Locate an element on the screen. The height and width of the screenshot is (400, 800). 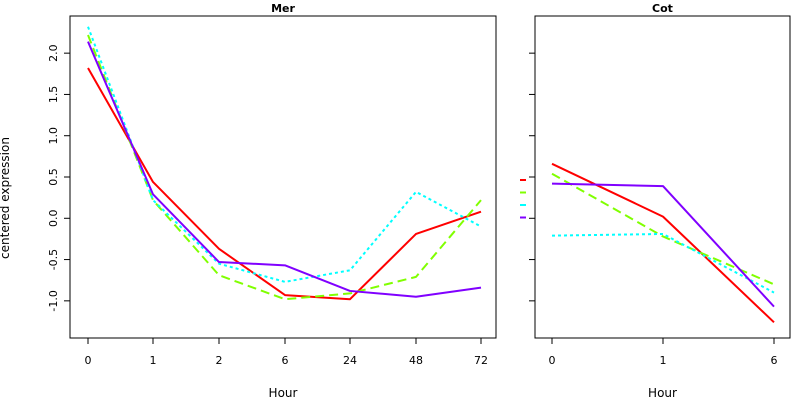
y-tick-label: -0.5 is located at coordinates (53, 259).